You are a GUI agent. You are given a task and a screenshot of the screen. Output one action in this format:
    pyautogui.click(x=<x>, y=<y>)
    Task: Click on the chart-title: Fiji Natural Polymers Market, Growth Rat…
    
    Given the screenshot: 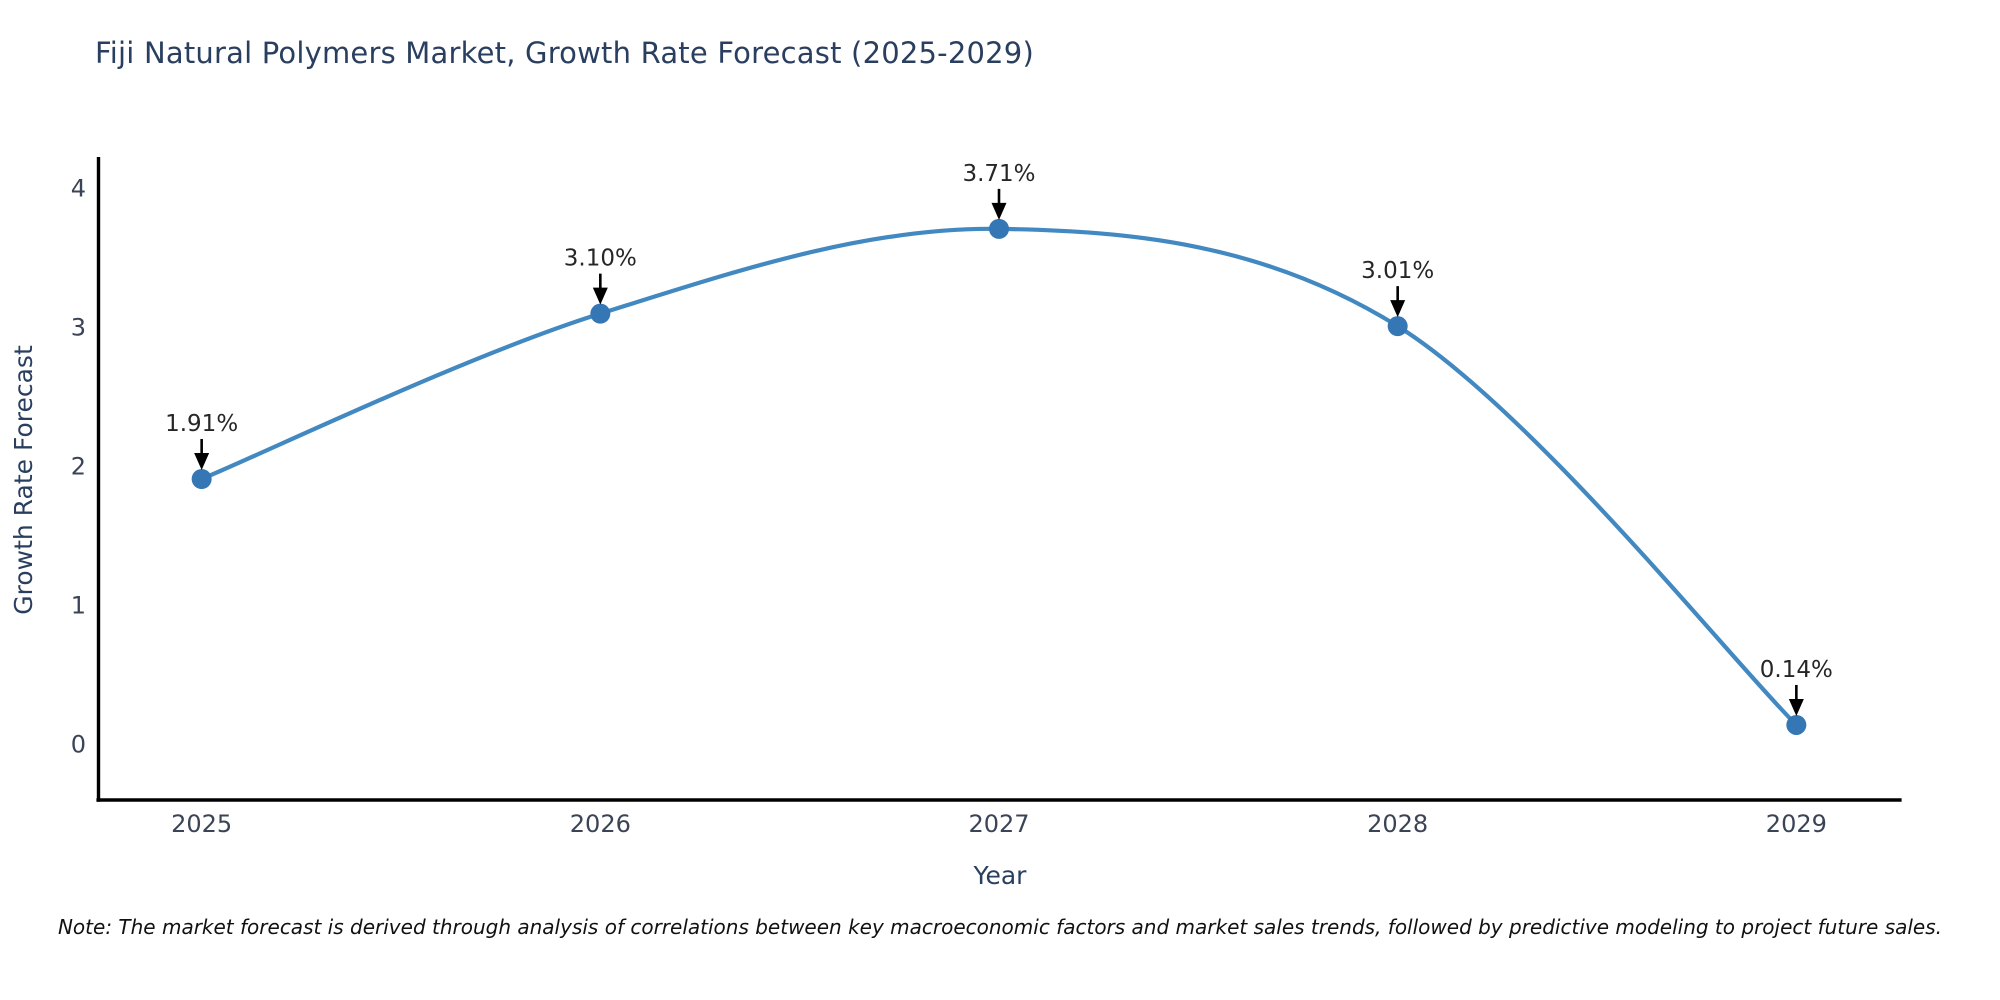 What is the action you would take?
    pyautogui.click(x=564, y=53)
    